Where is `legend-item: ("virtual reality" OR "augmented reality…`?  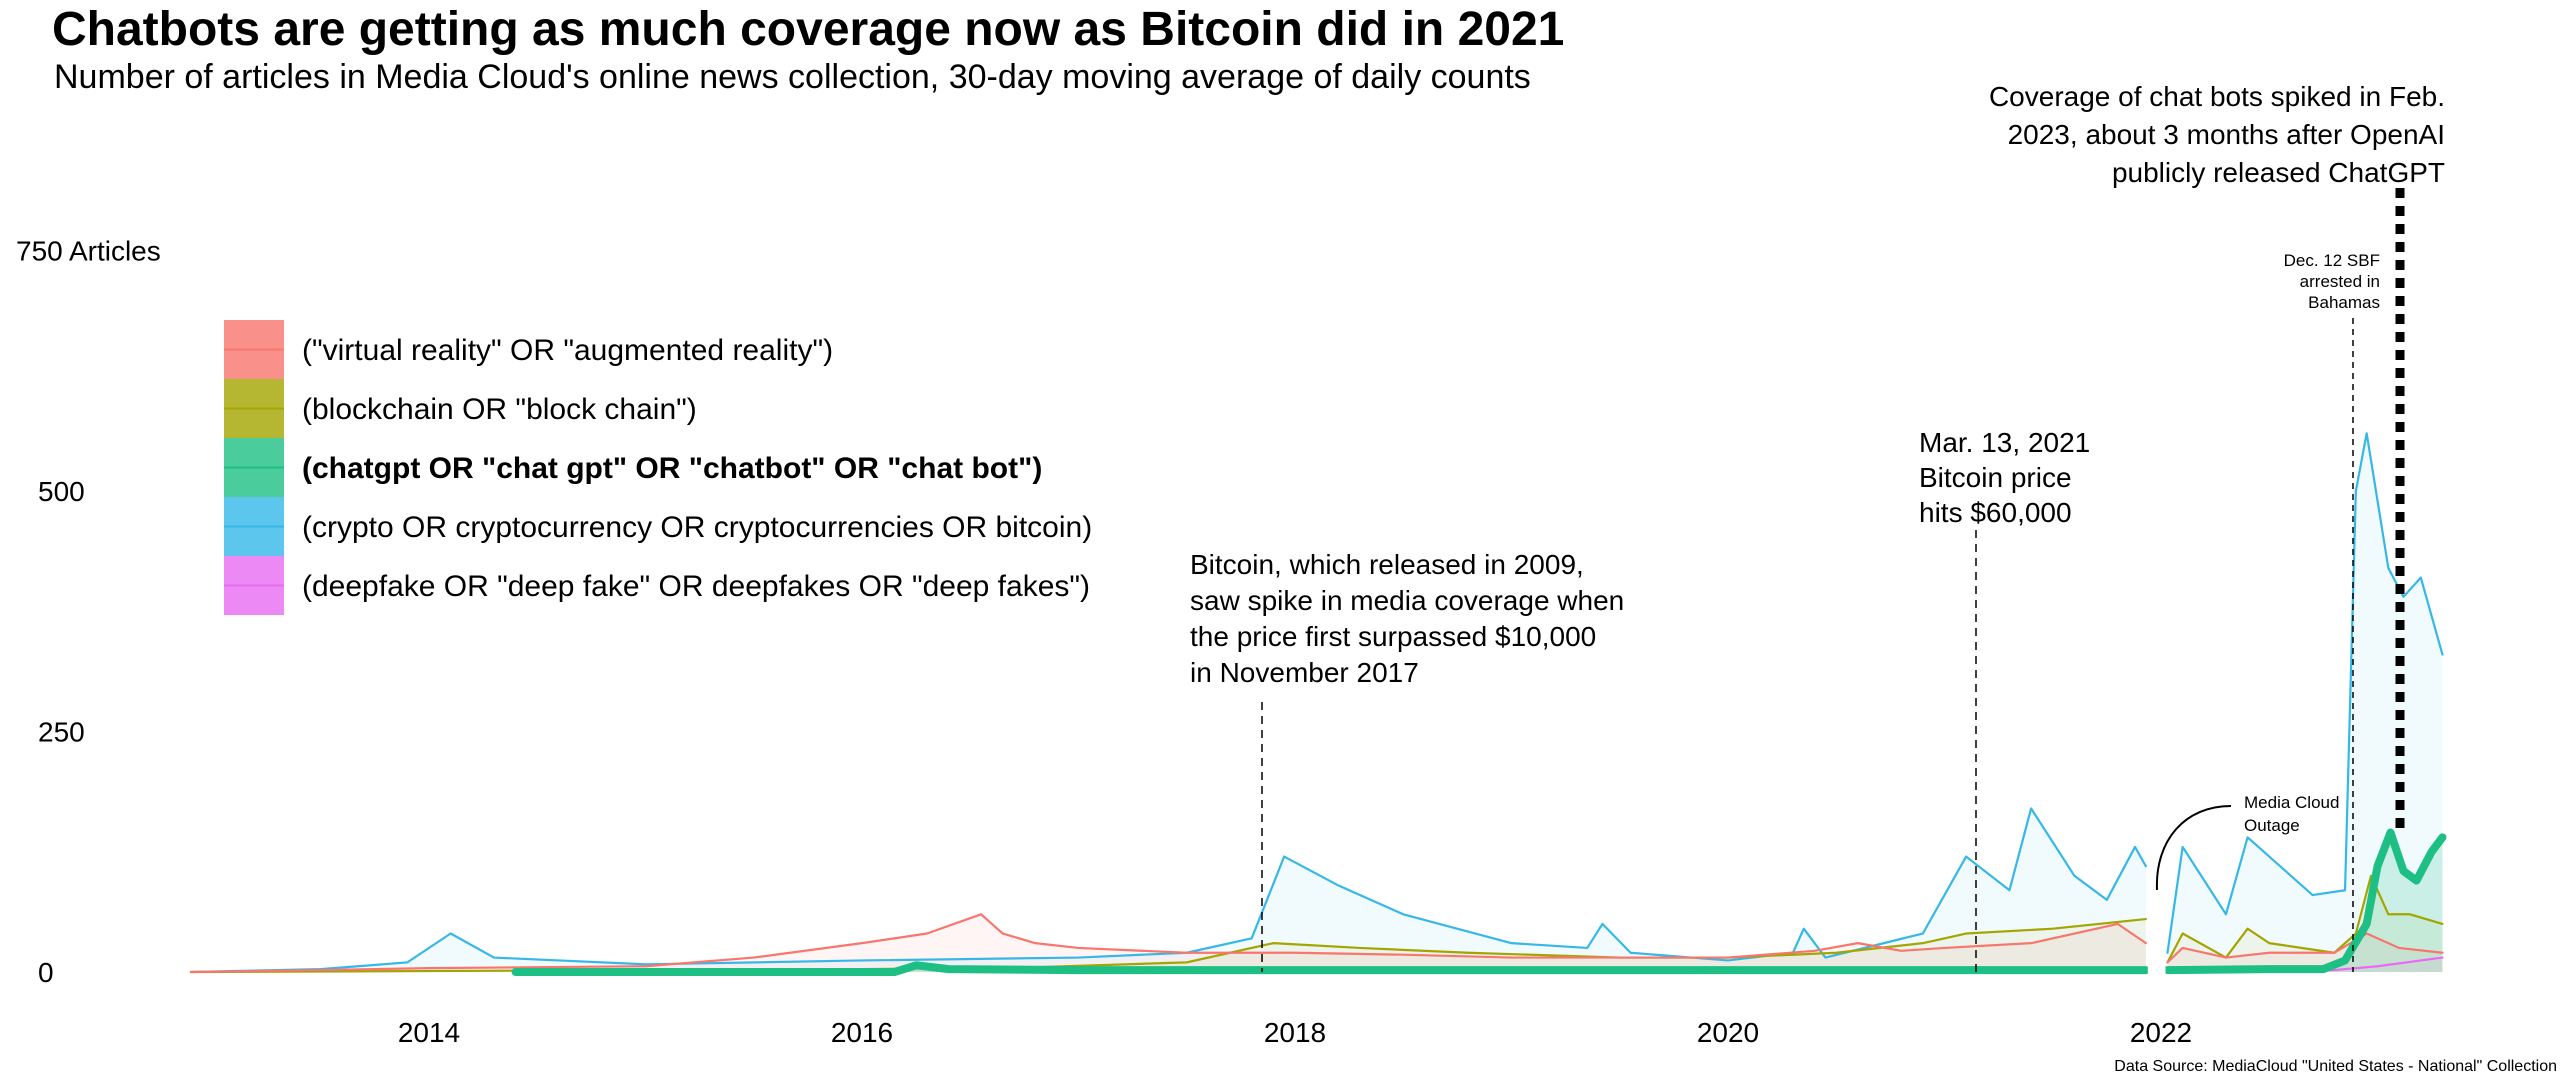 legend-item: ("virtual reality" OR "augmented reality… is located at coordinates (528, 349).